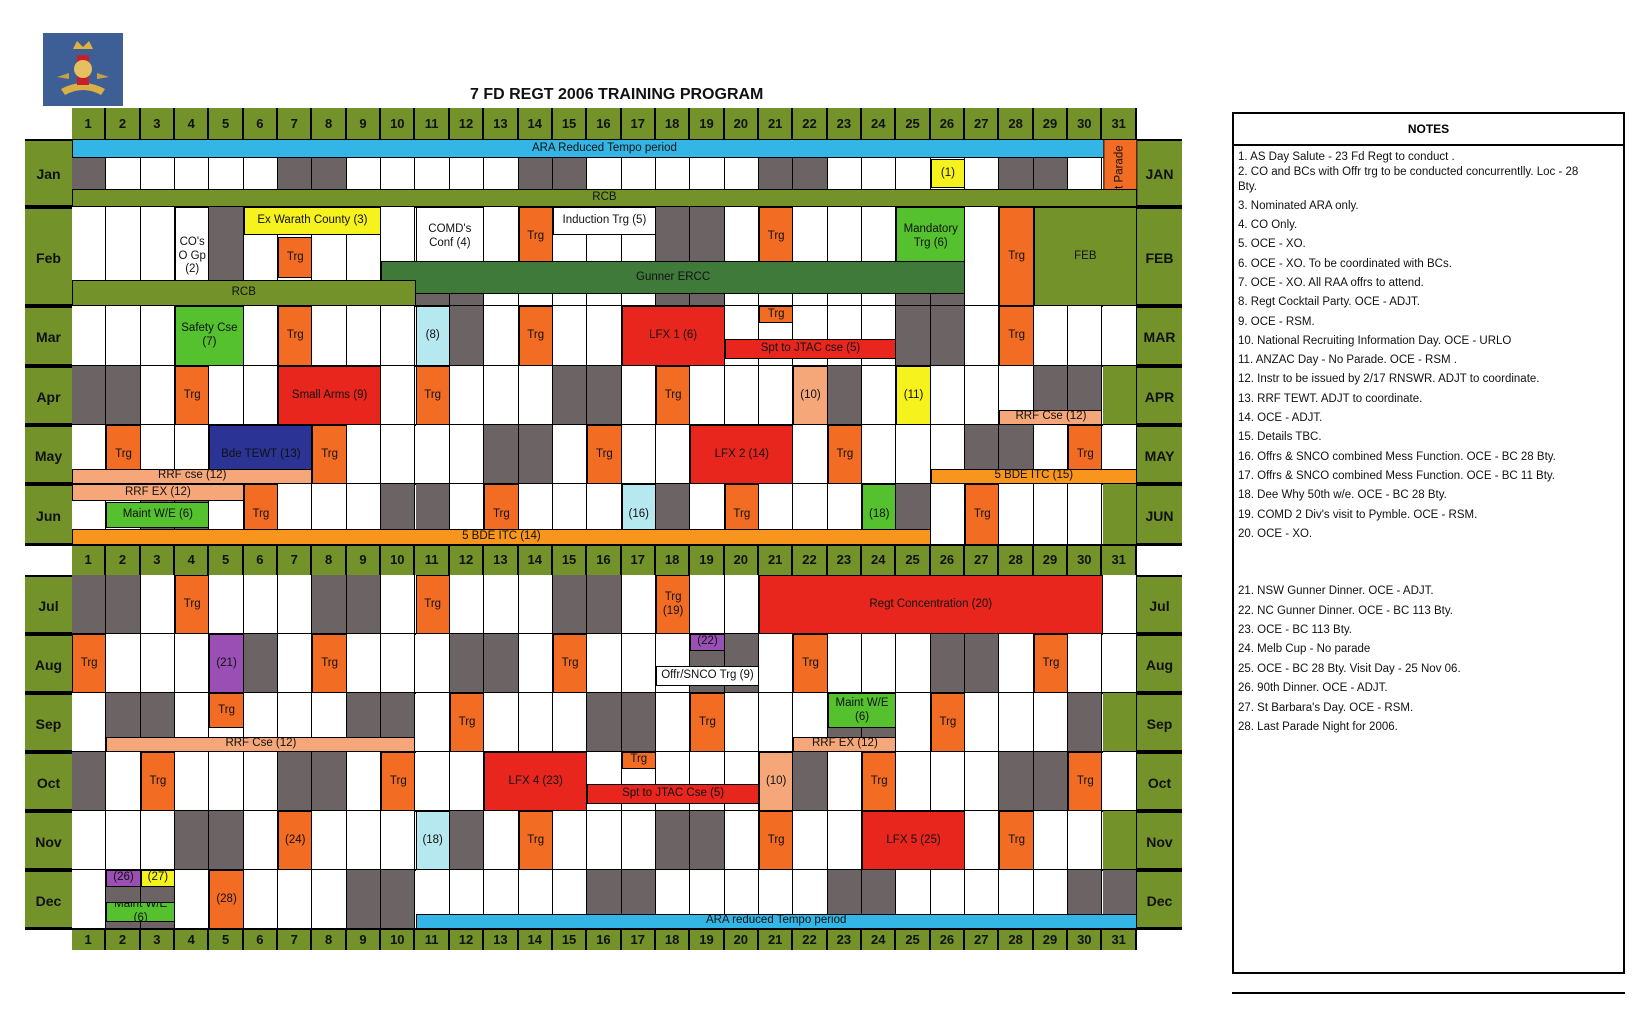  I want to click on calendar-event: RRF EX (12), so click(158, 493).